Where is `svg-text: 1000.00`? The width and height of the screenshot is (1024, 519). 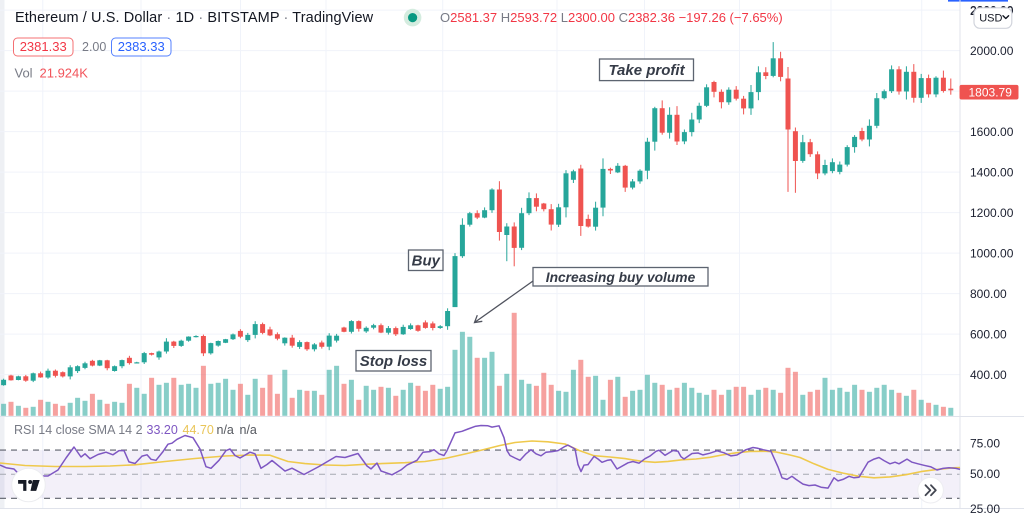
svg-text: 1000.00 is located at coordinates (992, 254).